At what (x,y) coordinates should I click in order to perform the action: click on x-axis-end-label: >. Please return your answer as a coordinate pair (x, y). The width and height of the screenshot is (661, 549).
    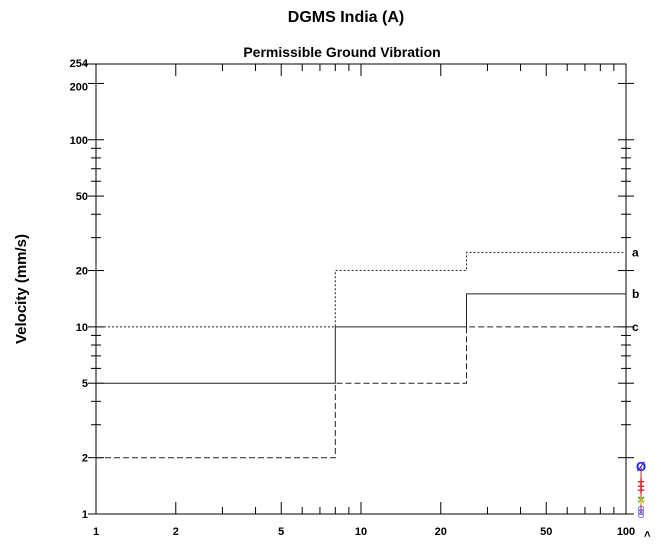
    Looking at the image, I should click on (648, 534).